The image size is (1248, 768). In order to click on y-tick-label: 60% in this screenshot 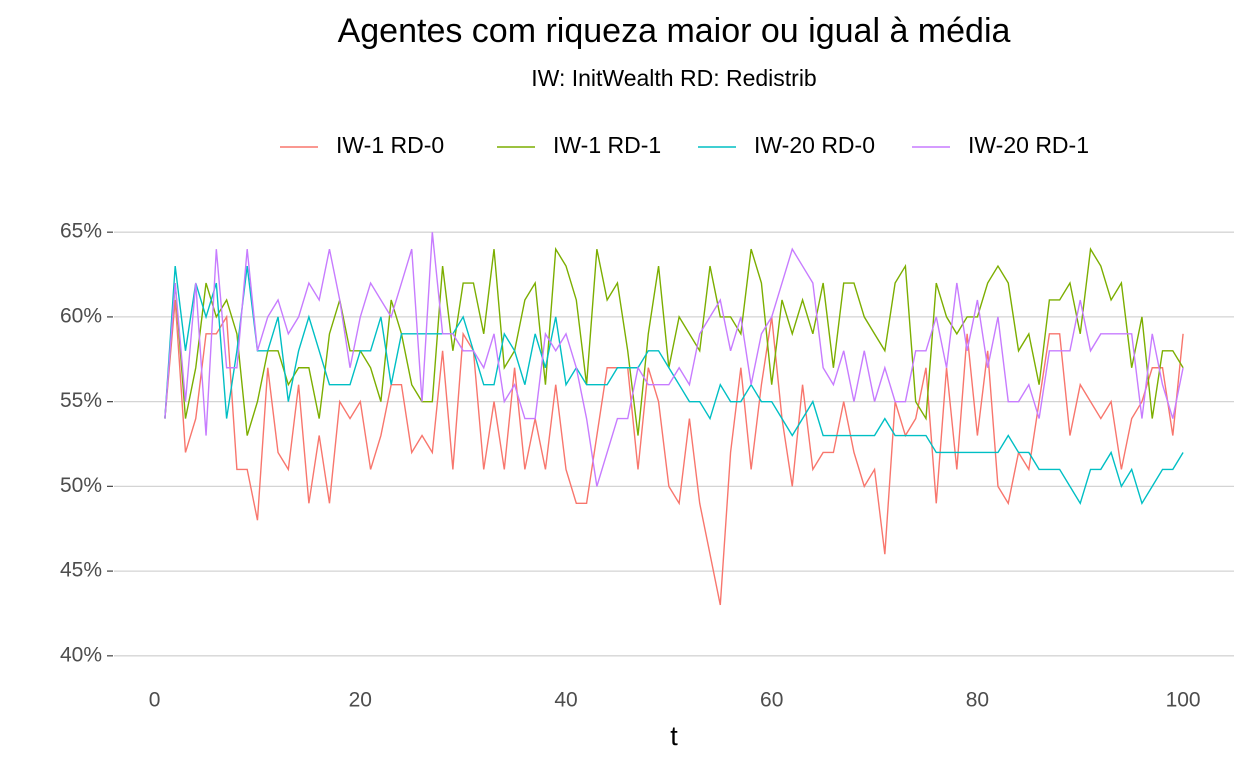, I will do `click(81, 315)`.